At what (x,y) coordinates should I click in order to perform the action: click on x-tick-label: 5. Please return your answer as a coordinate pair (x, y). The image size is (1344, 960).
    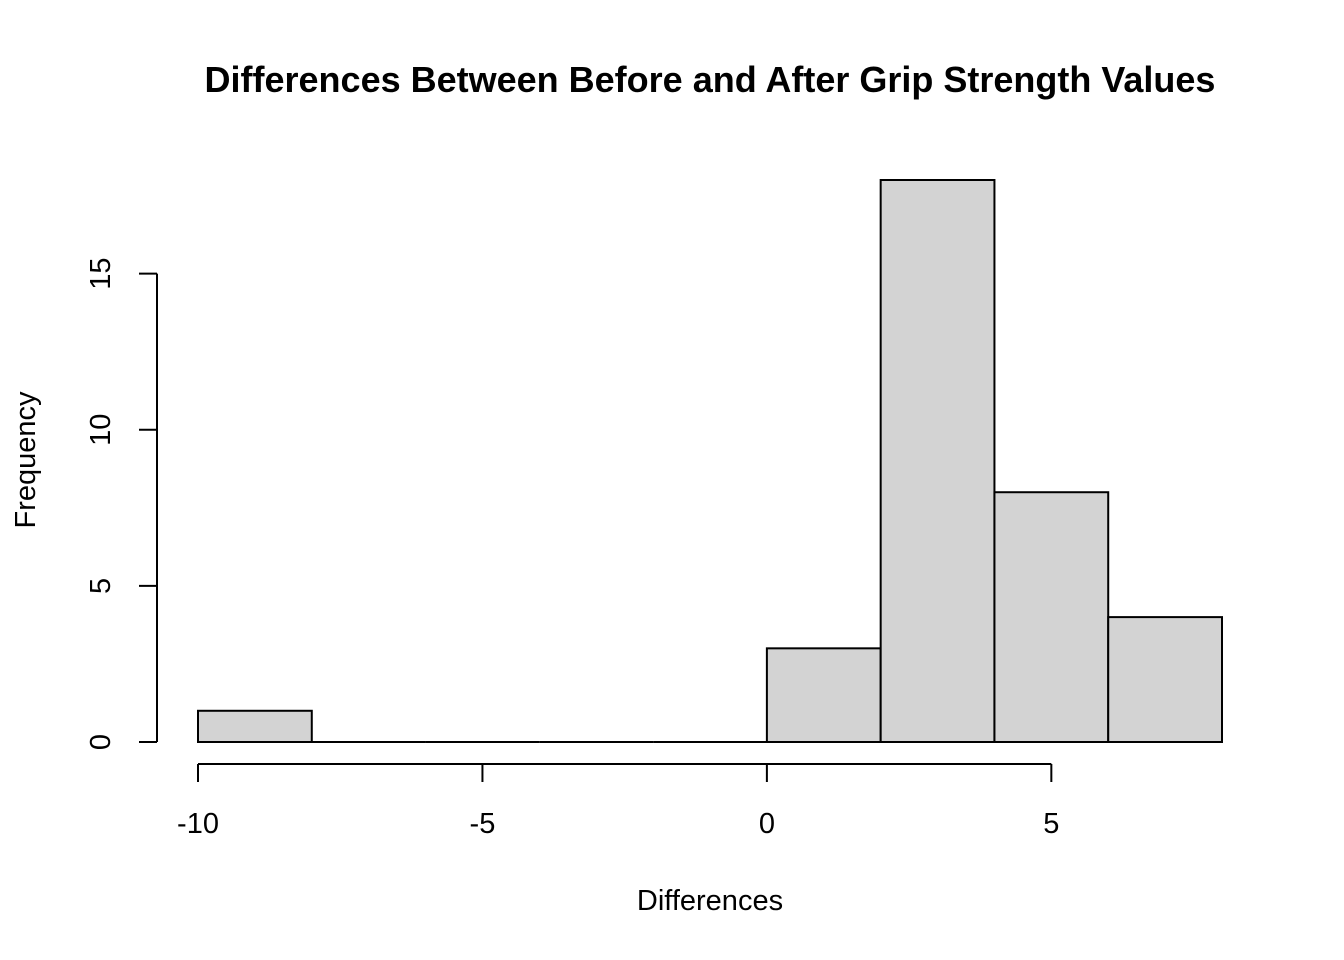
    Looking at the image, I should click on (1051, 824).